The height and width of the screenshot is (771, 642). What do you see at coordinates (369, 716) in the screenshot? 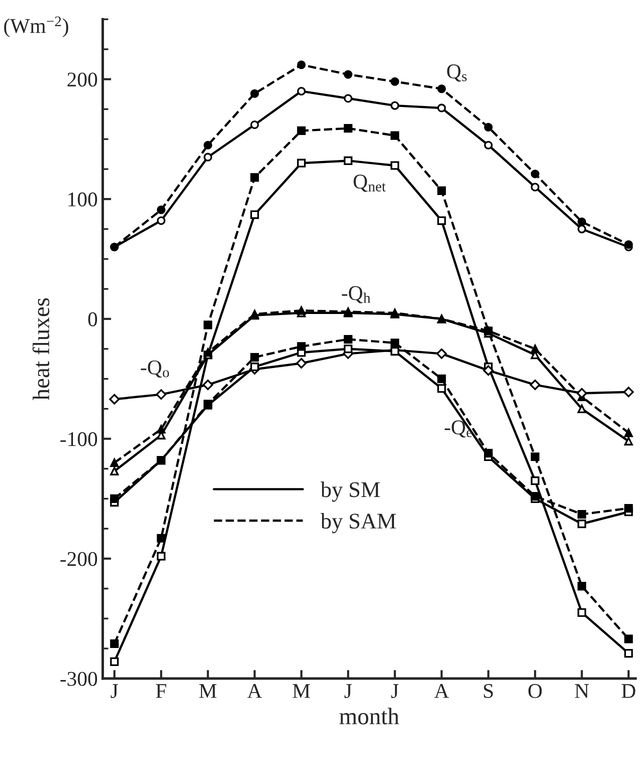
I see `x-axis-title: month` at bounding box center [369, 716].